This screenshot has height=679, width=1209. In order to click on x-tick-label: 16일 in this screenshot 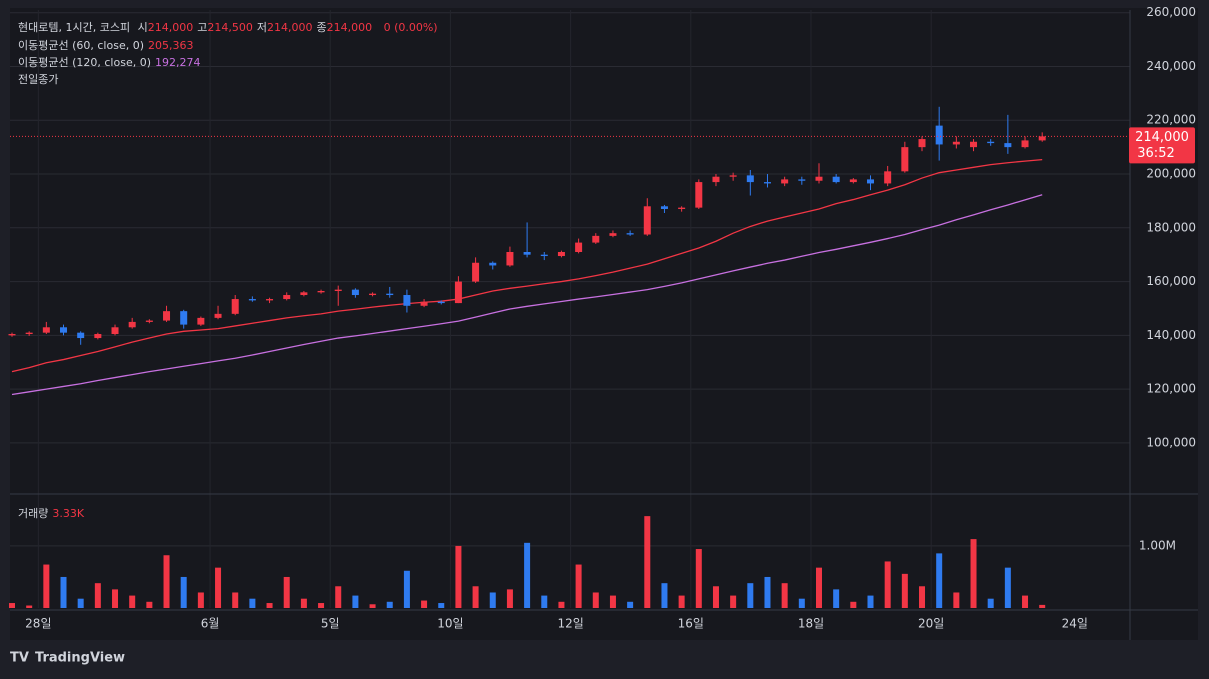, I will do `click(691, 624)`.